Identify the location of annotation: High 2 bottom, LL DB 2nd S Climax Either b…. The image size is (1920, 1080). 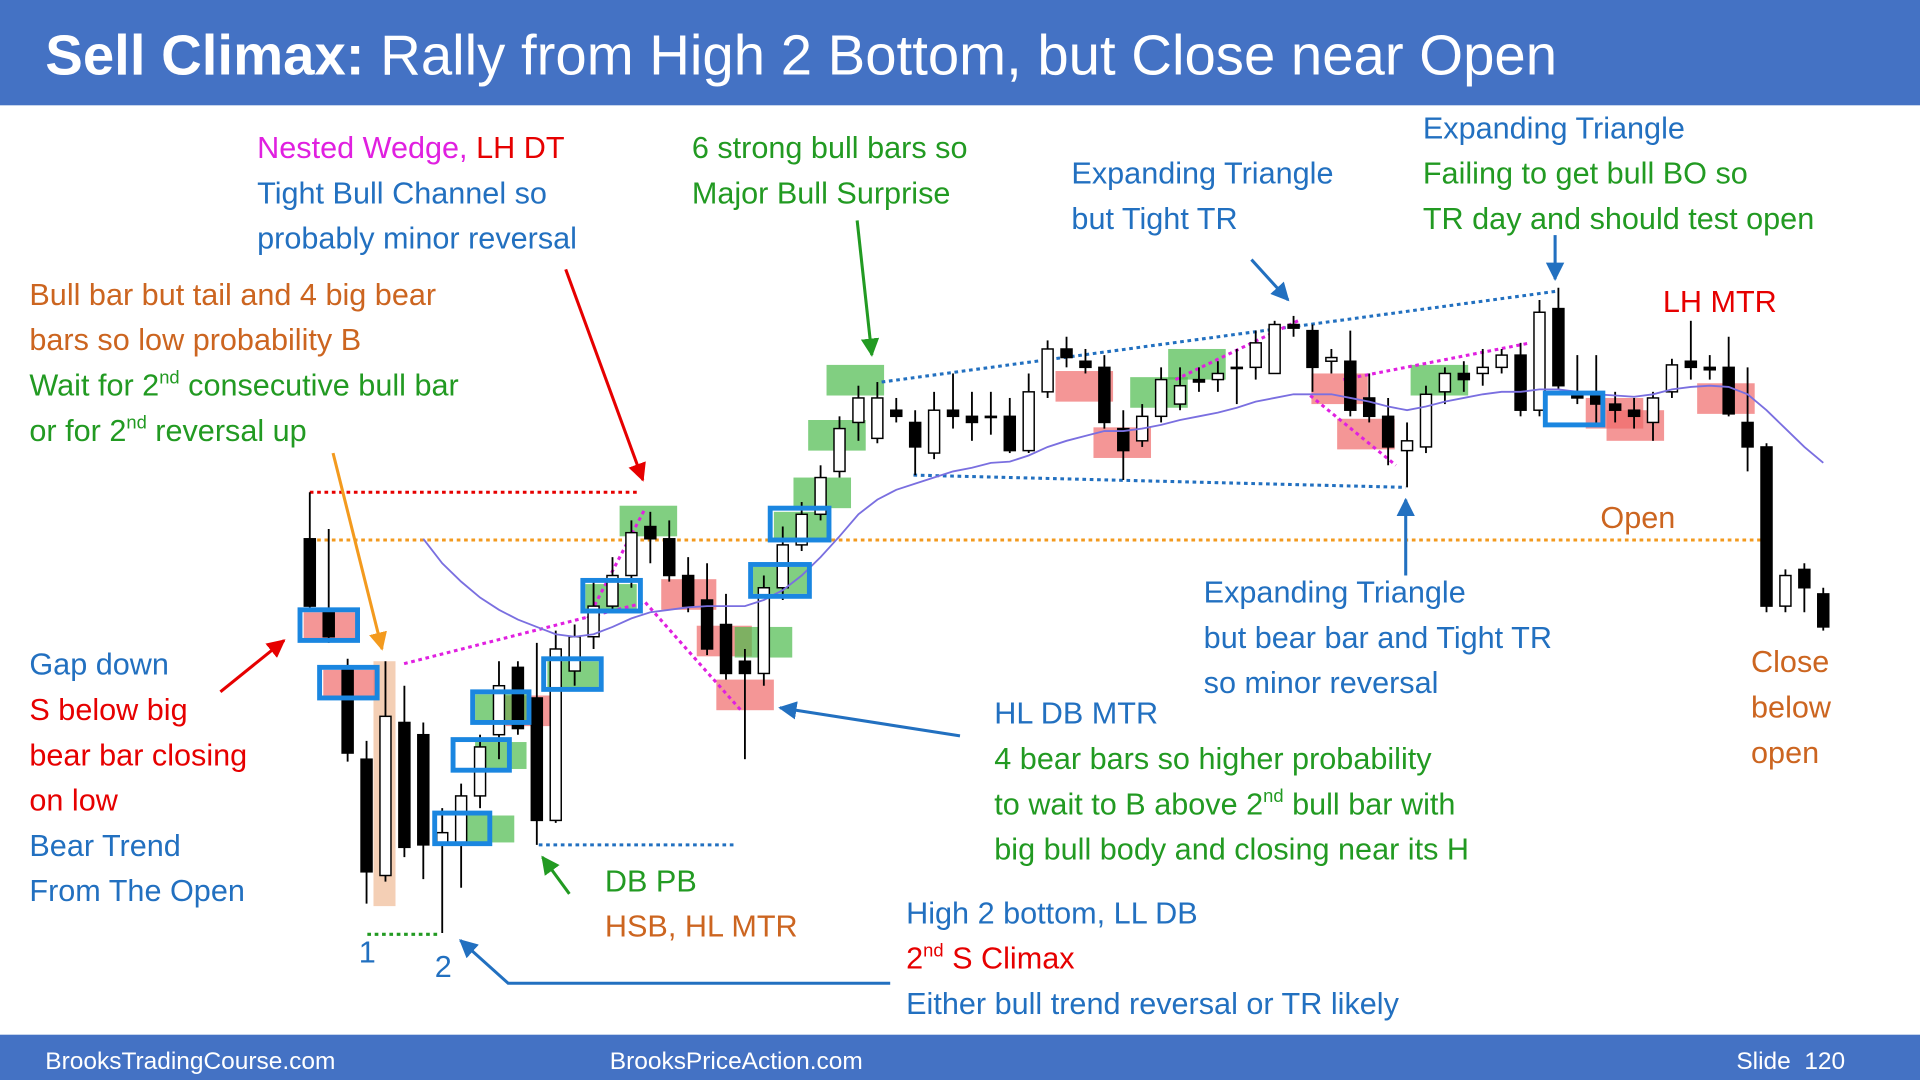
(1152, 958).